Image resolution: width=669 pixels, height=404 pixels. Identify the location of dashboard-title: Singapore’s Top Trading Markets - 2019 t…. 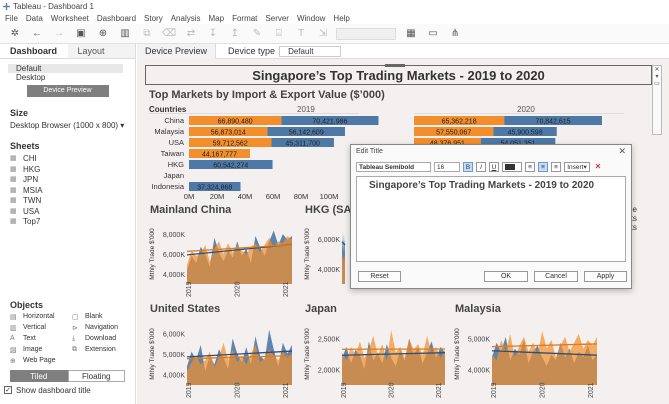
(398, 75).